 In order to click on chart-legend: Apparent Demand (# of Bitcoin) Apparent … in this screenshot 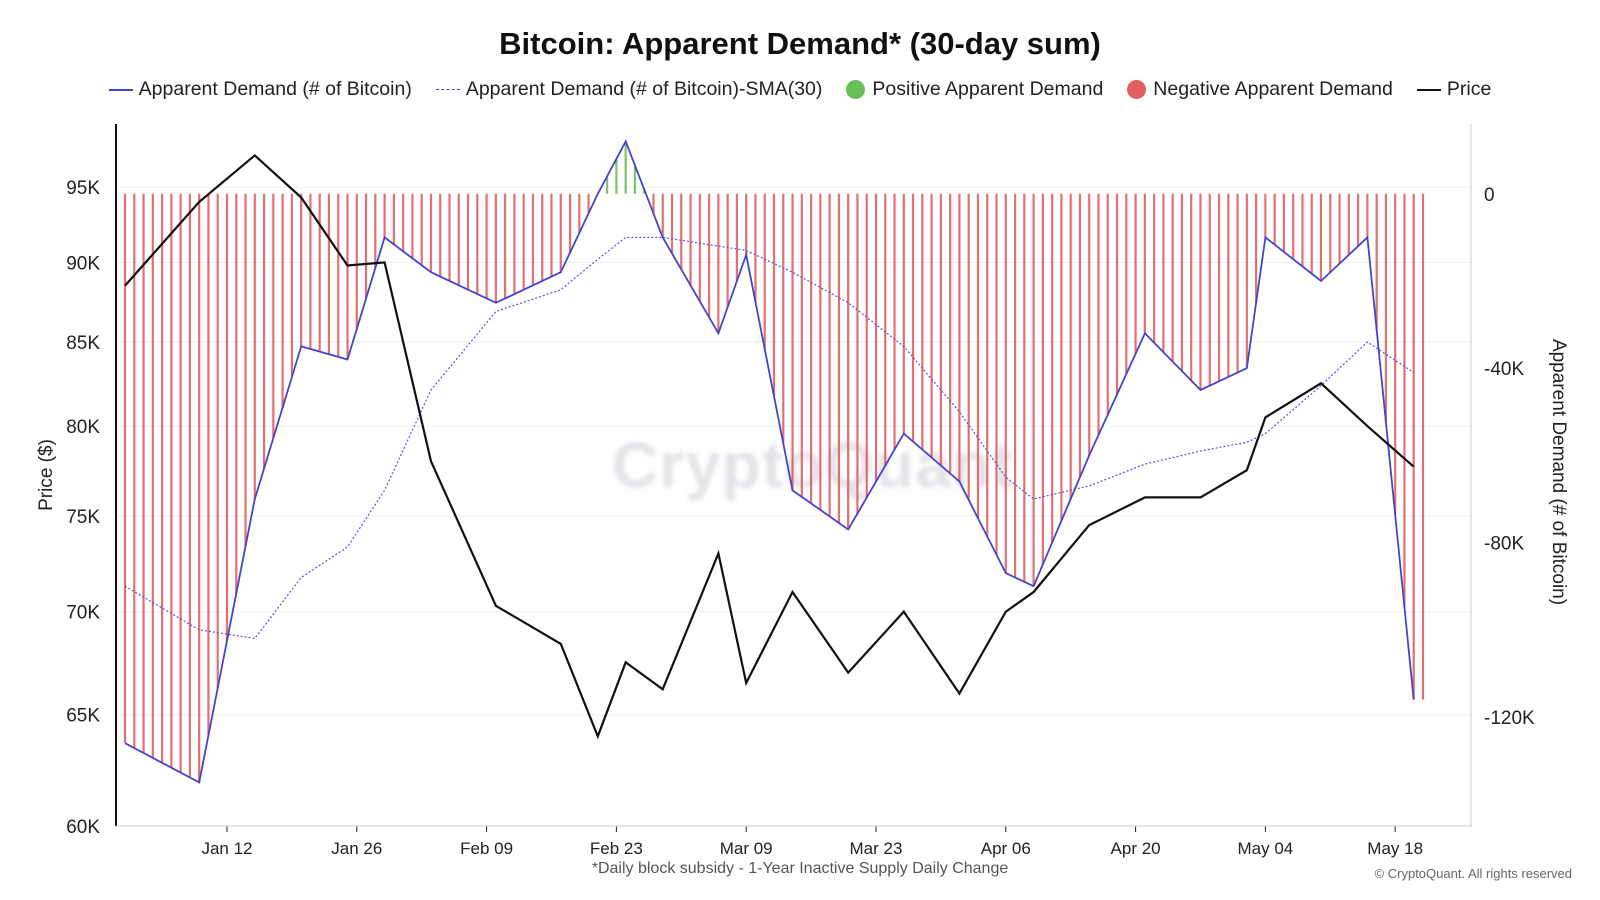, I will do `click(800, 89)`.